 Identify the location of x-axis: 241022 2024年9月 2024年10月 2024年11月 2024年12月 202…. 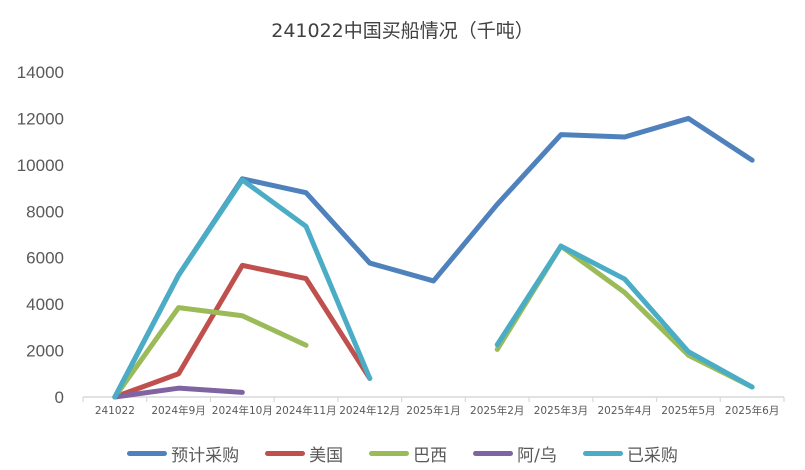
(433, 406).